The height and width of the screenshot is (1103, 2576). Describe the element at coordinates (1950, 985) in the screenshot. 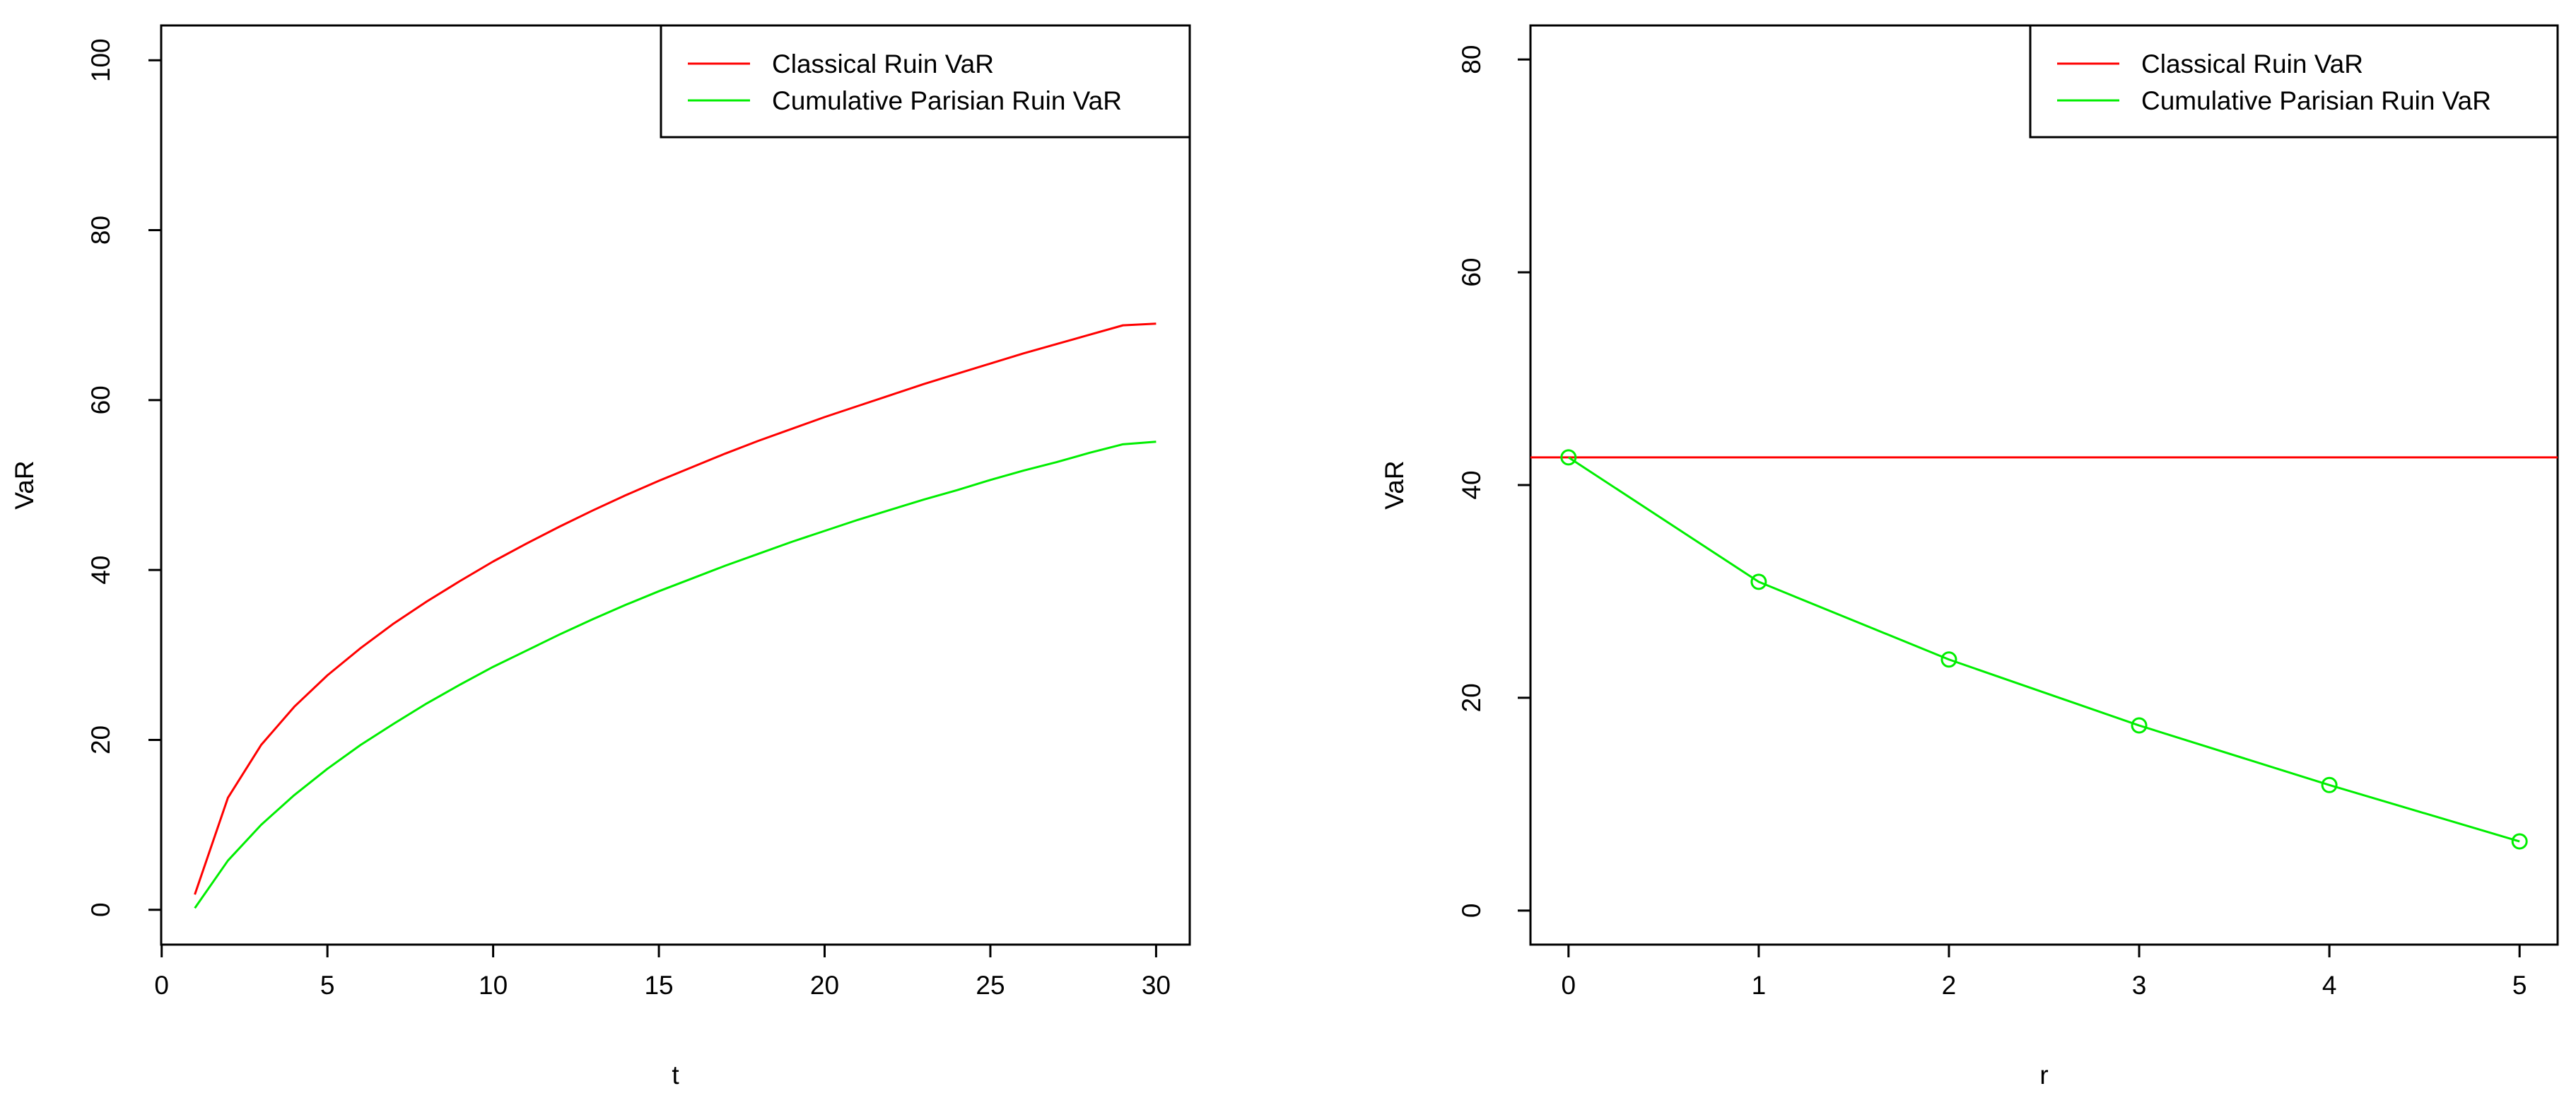

I see `x-tick-label: 2` at that location.